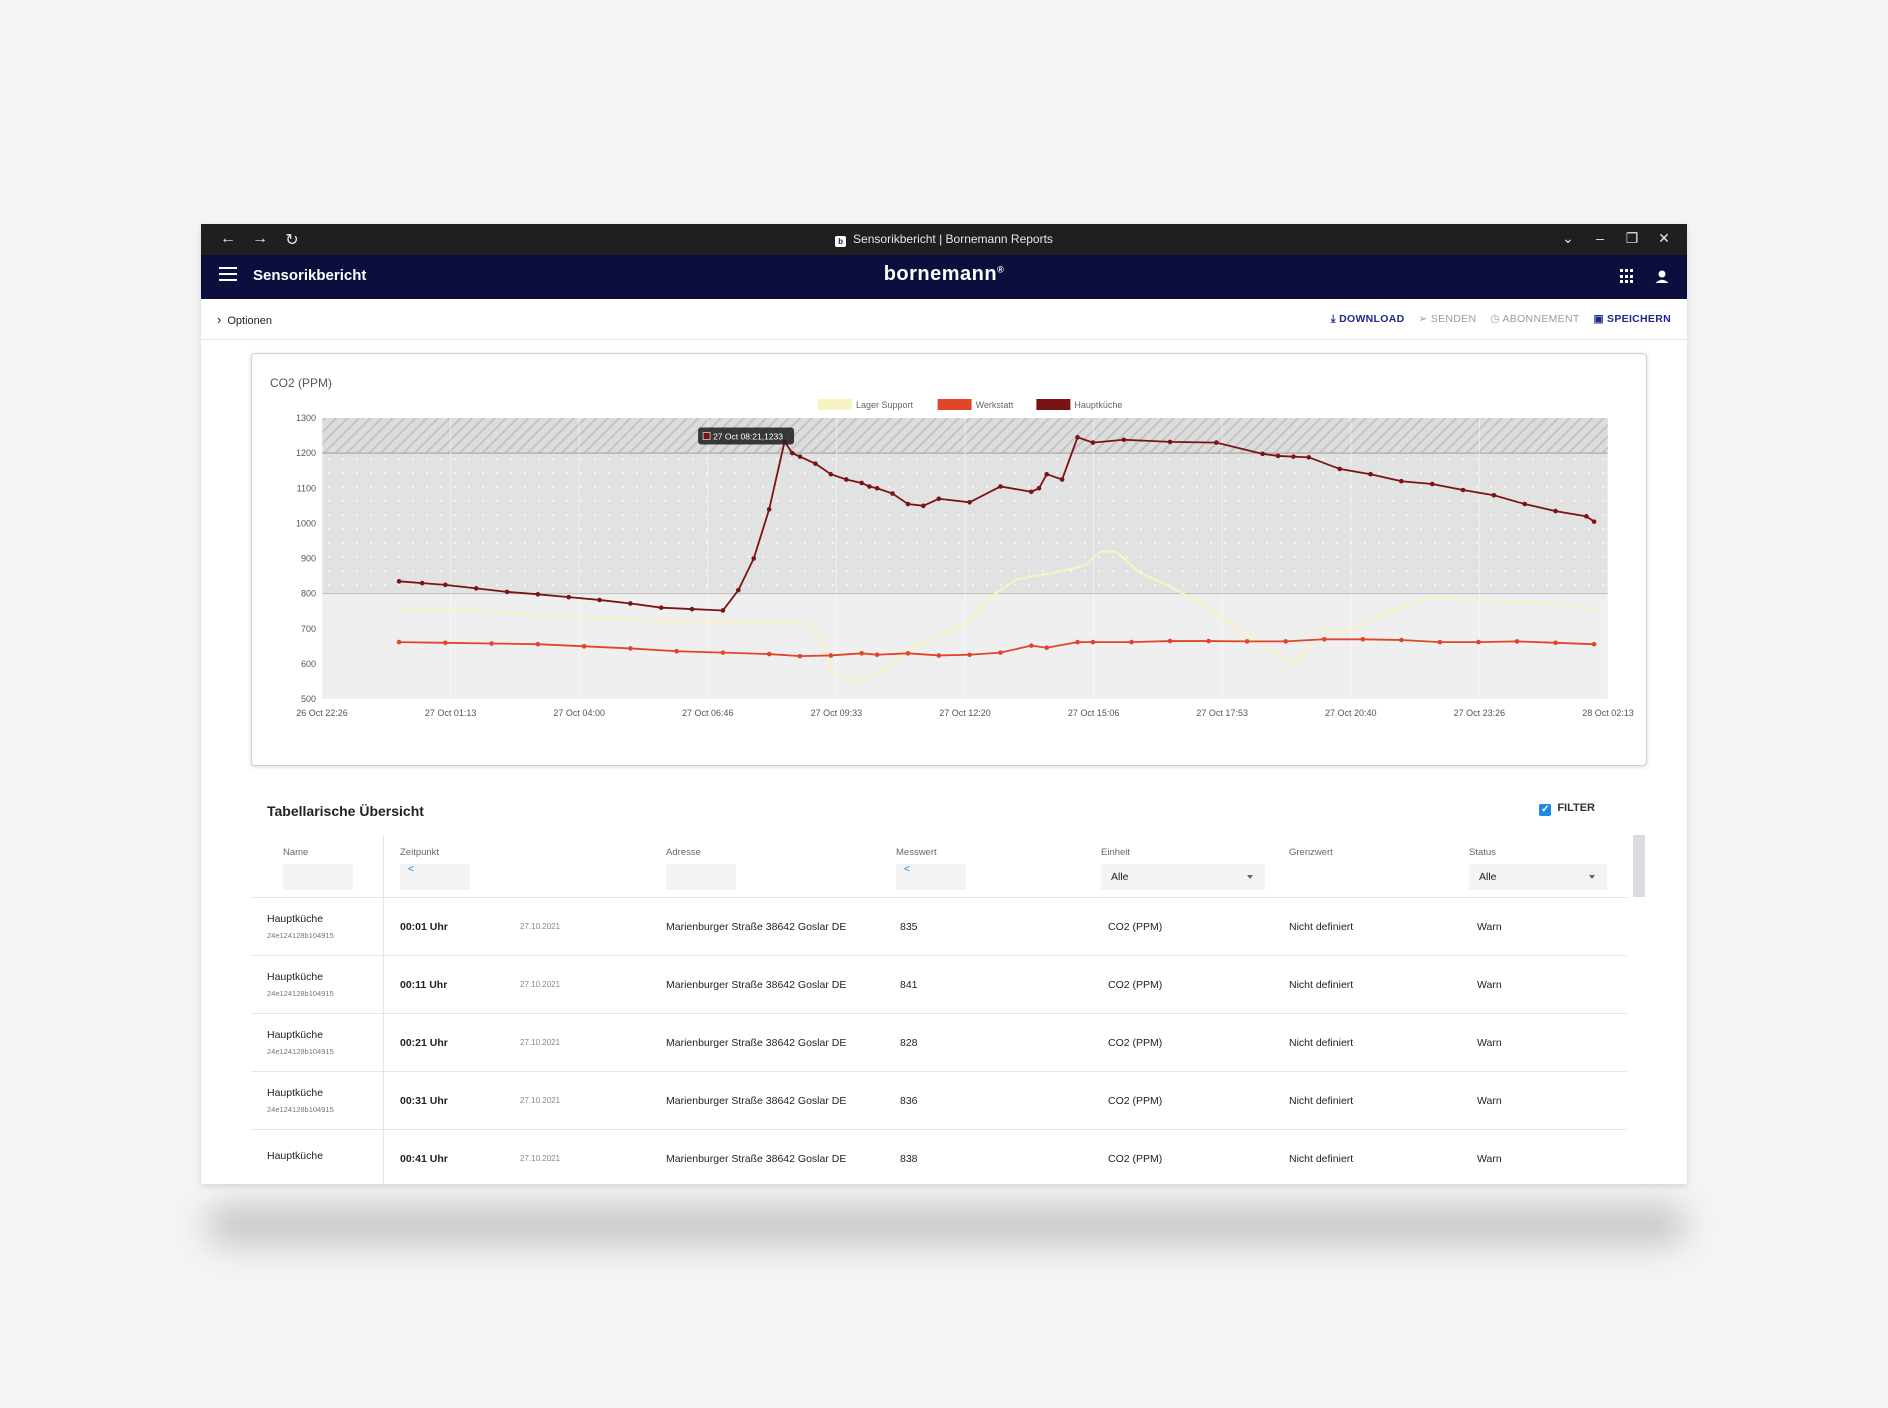  What do you see at coordinates (424, 984) in the screenshot?
I see `time-text: 00:11 Uhr` at bounding box center [424, 984].